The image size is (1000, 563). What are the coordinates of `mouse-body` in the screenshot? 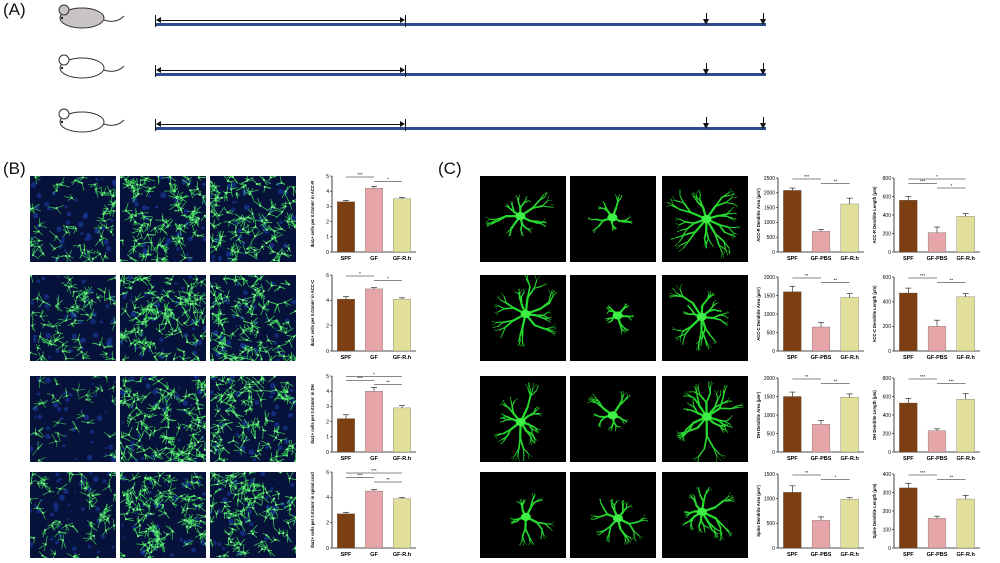 It's located at (82, 68).